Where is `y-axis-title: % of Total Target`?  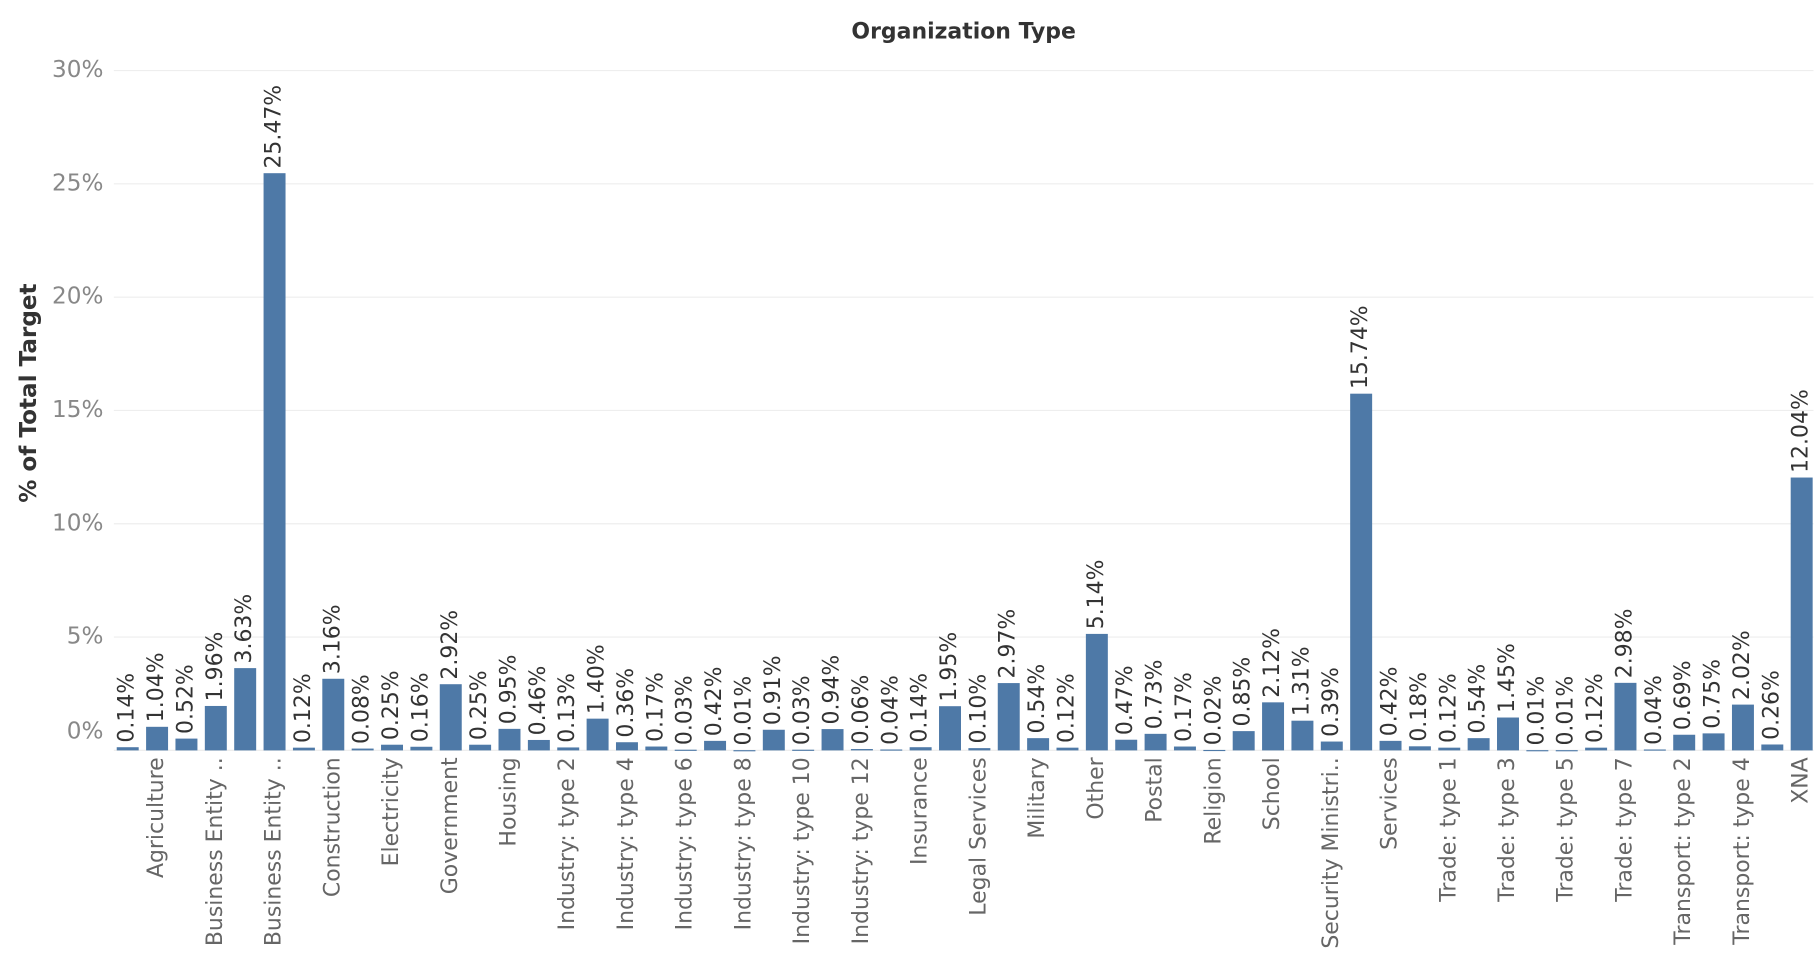
y-axis-title: % of Total Target is located at coordinates (29, 392).